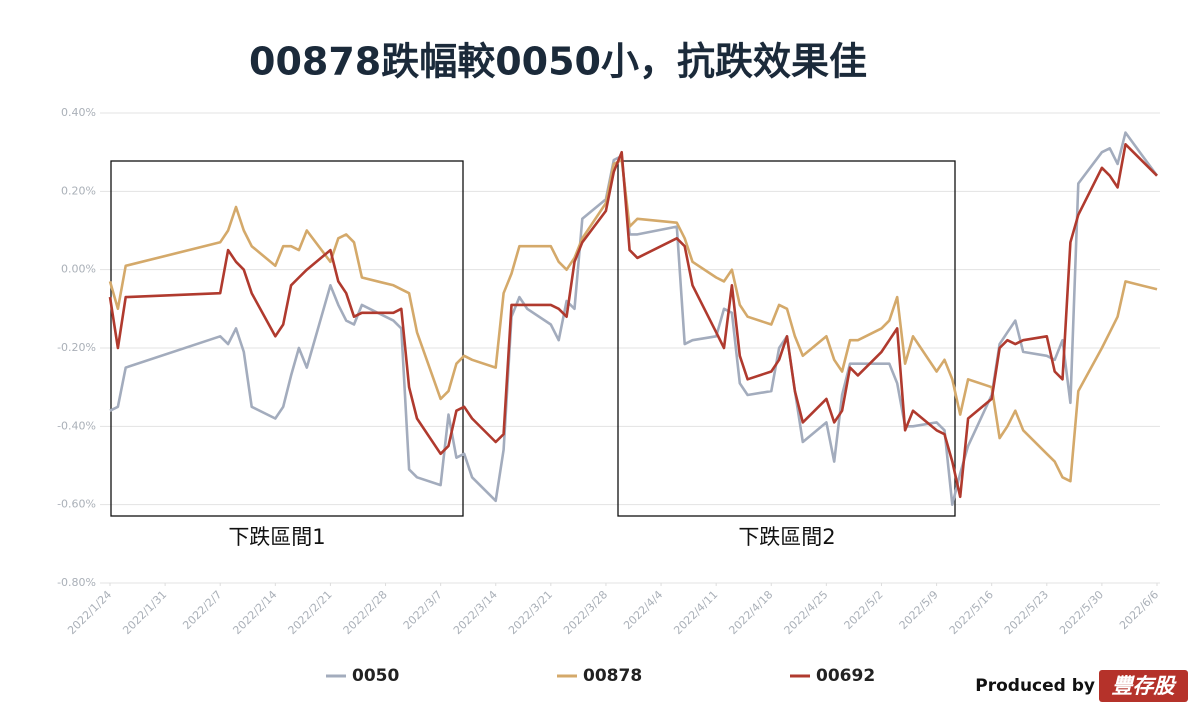 The height and width of the screenshot is (708, 1200). I want to click on chart-title: 00878跌幅較0050小，抗跌效果佳, so click(558, 62).